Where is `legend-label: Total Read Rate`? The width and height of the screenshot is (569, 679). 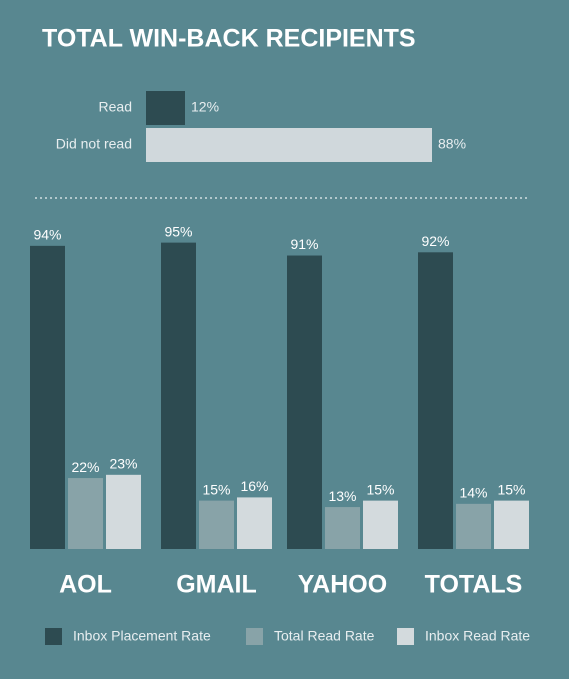
legend-label: Total Read Rate is located at coordinates (324, 636).